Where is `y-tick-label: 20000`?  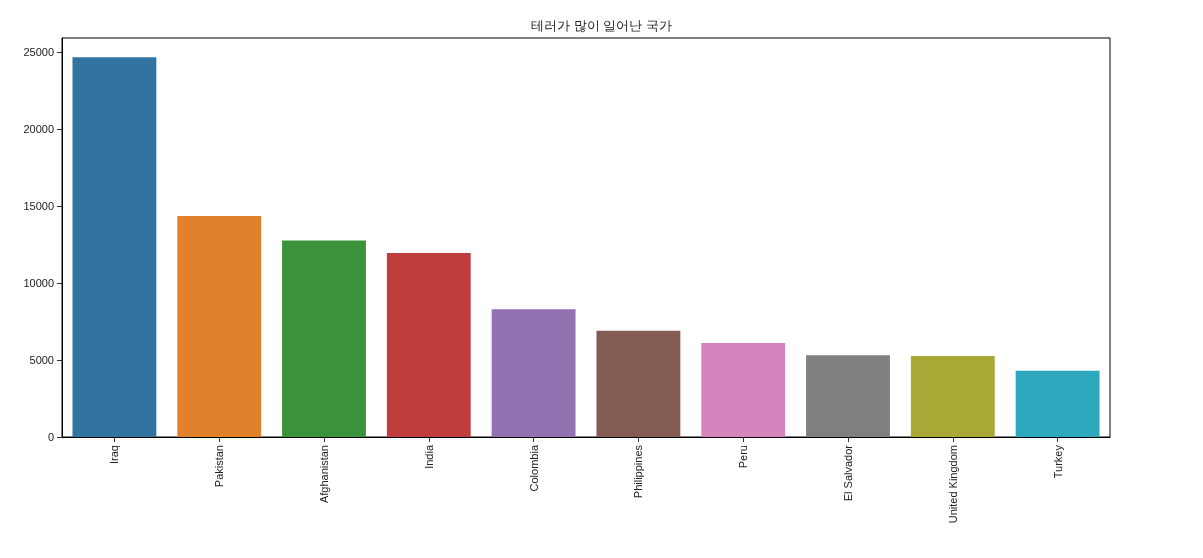 y-tick-label: 20000 is located at coordinates (38, 128).